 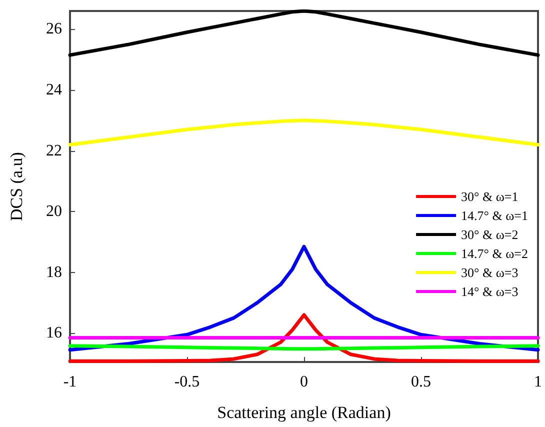 What do you see at coordinates (494, 215) in the screenshot?
I see `legend-label: 14.7° & ω=1` at bounding box center [494, 215].